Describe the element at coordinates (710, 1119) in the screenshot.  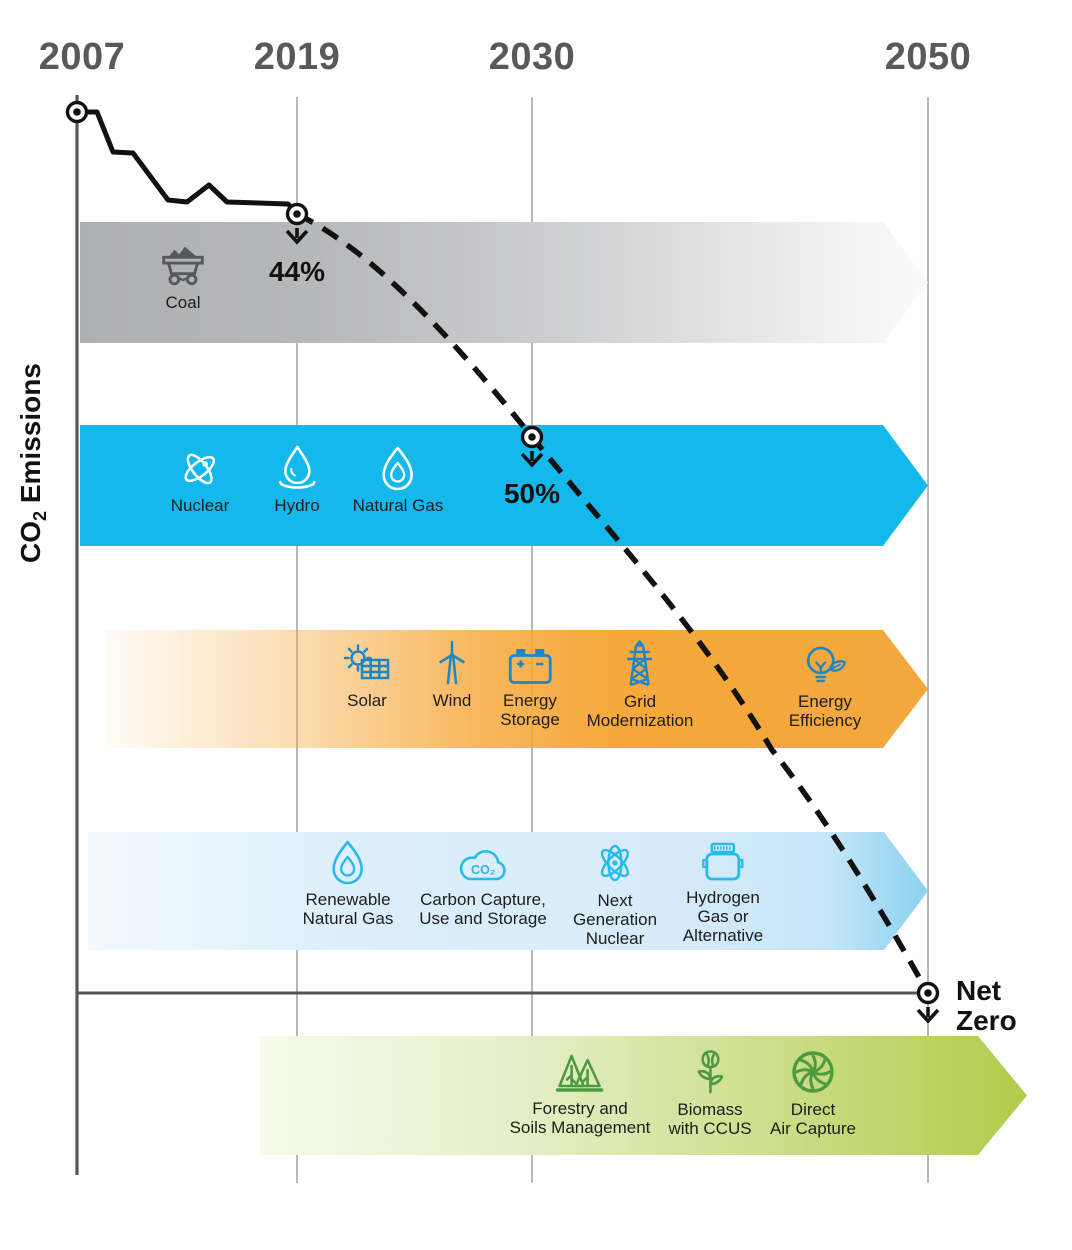
I see `band-item-label: Biomass with CCUS` at that location.